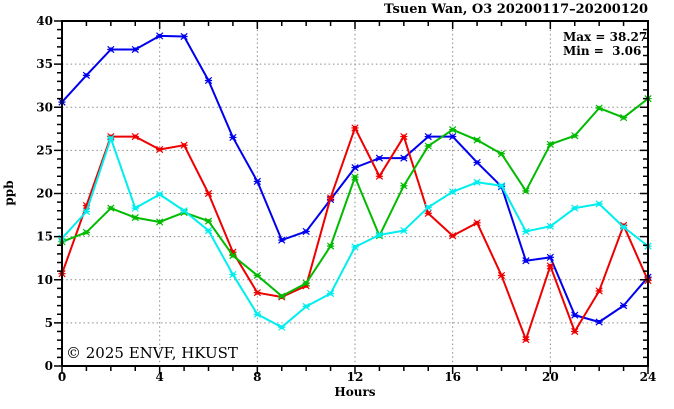 The width and height of the screenshot is (674, 409). What do you see at coordinates (44, 237) in the screenshot?
I see `y-tick-label: 15` at bounding box center [44, 237].